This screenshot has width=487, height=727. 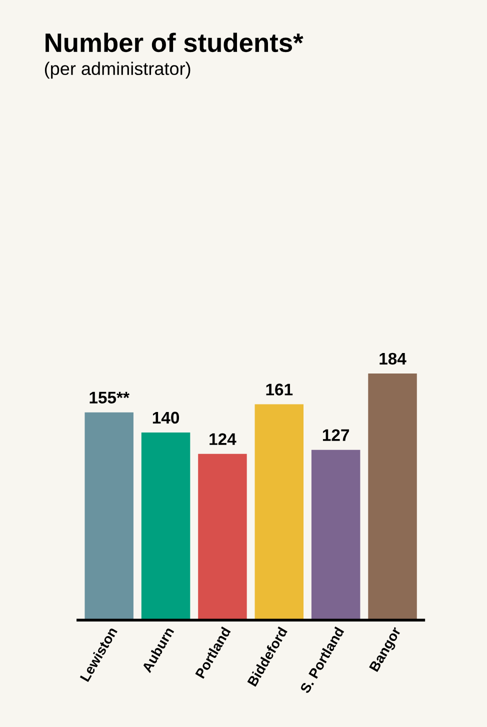 What do you see at coordinates (393, 358) in the screenshot?
I see `data-label: 184` at bounding box center [393, 358].